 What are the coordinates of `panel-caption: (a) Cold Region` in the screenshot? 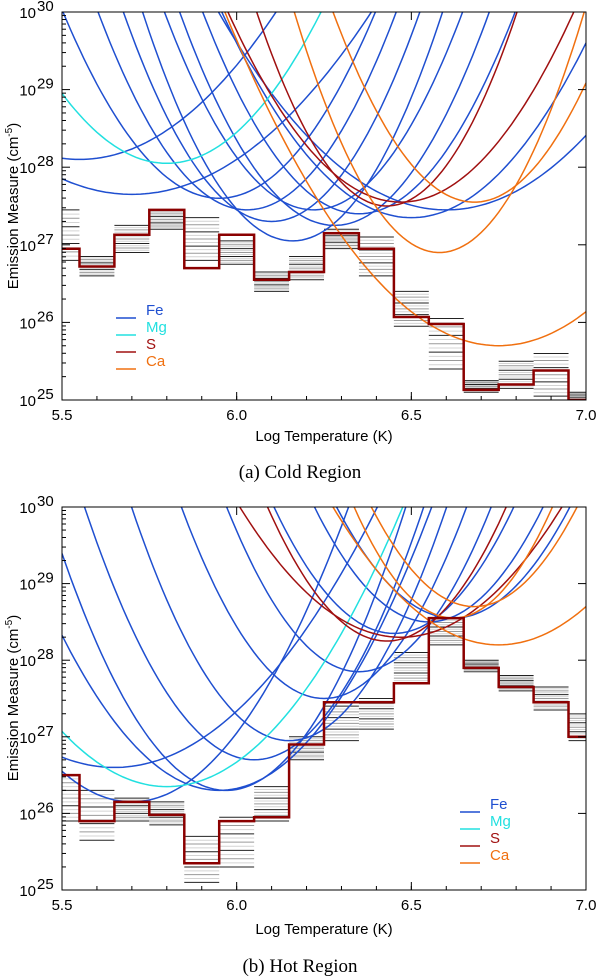 It's located at (300, 472).